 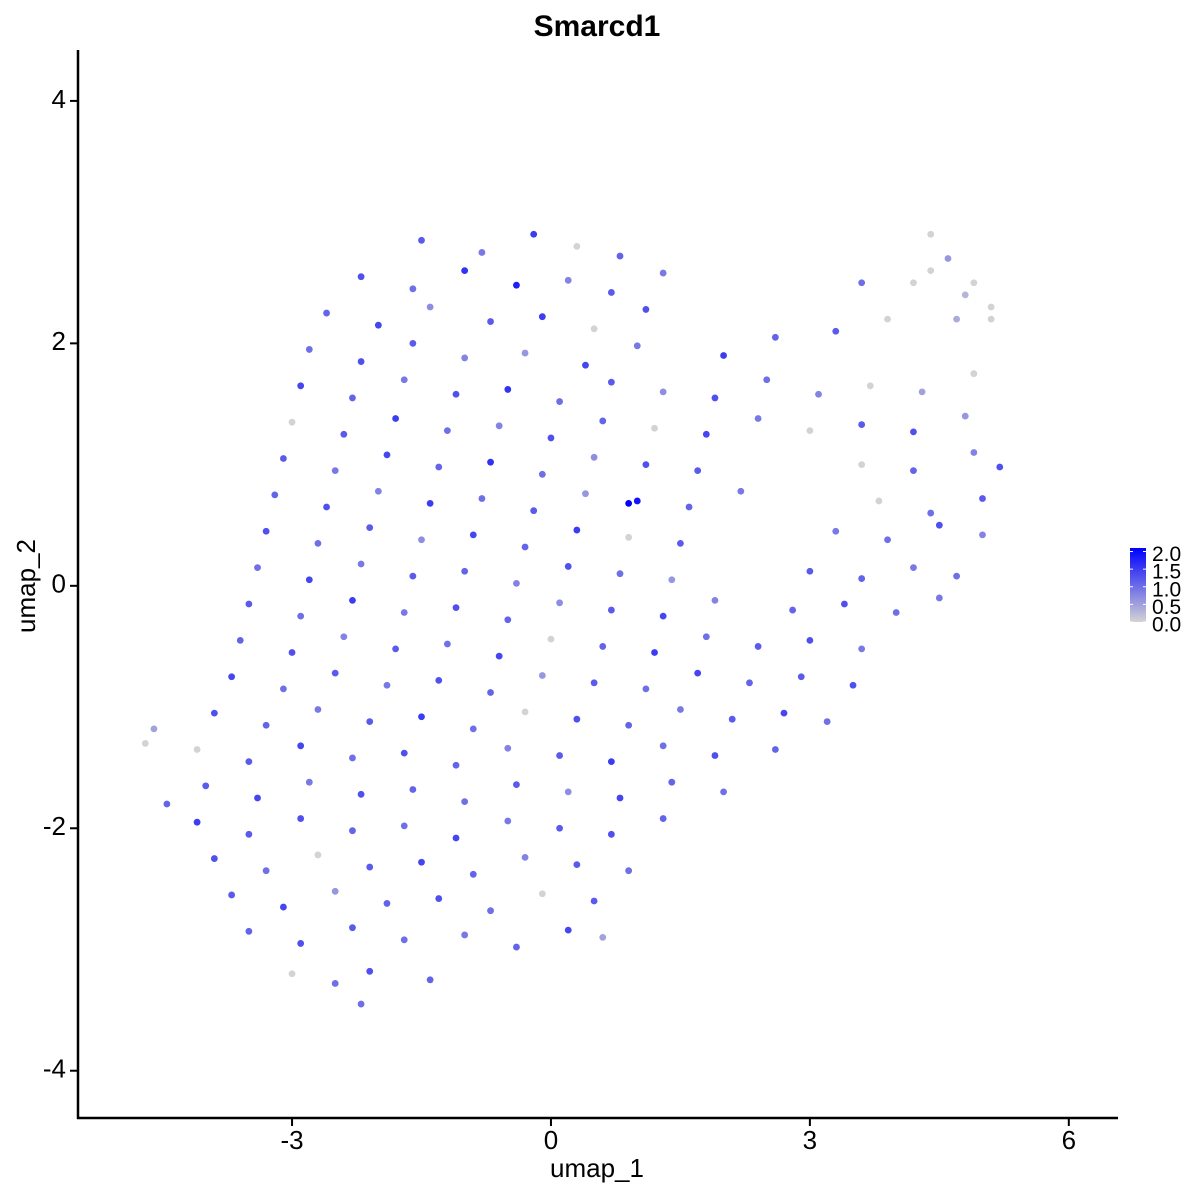 I want to click on colorbar-label: 0.5, so click(x=1166, y=607).